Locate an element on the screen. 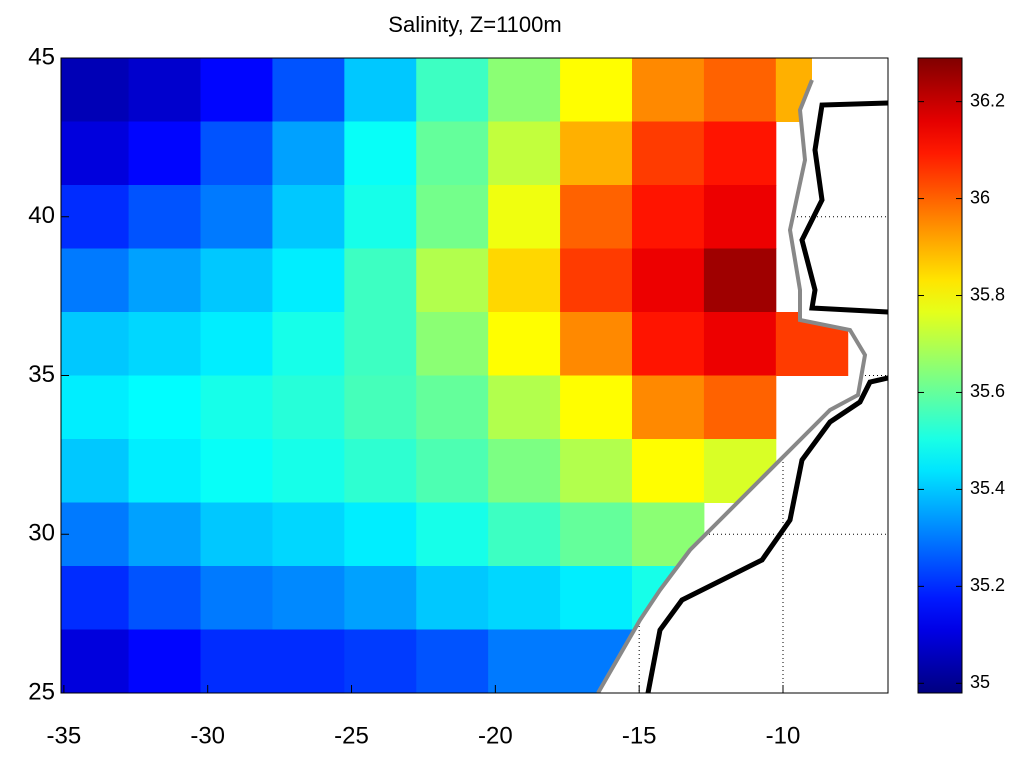 The height and width of the screenshot is (760, 1030). colorbar-tick-label: 35.6 is located at coordinates (987, 391).